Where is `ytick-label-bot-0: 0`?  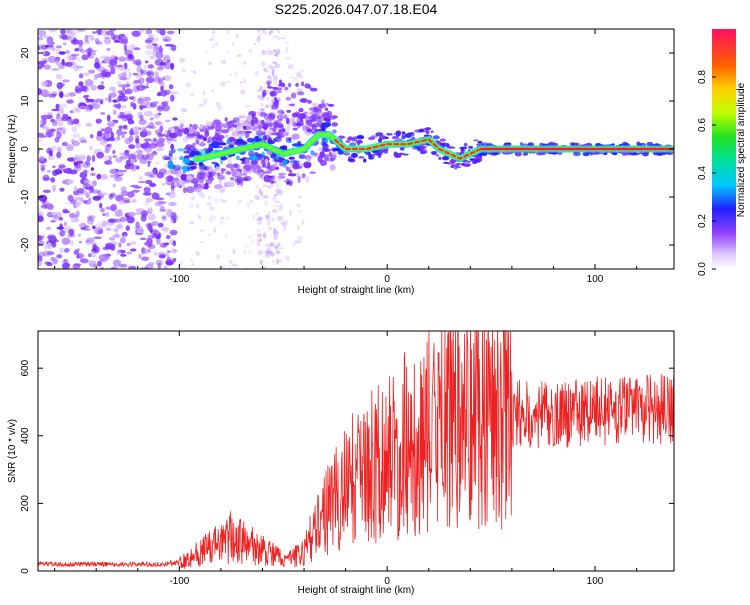
ytick-label-bot-0: 0 is located at coordinates (25, 571).